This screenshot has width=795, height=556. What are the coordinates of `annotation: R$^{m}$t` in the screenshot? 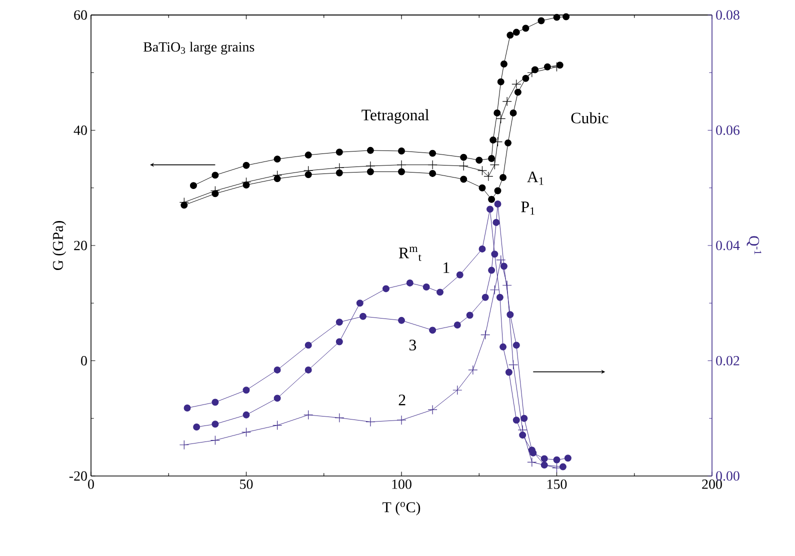 It's located at (410, 253).